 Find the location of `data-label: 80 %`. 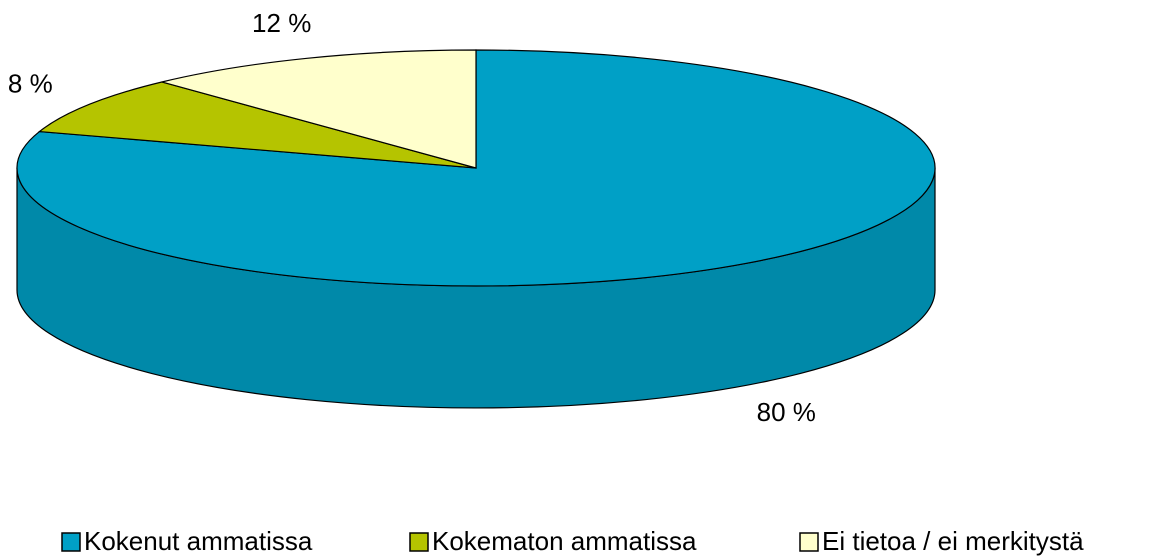

data-label: 80 % is located at coordinates (786, 412).